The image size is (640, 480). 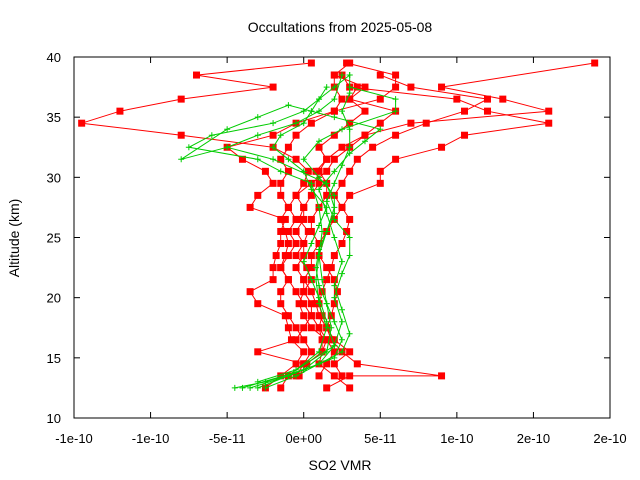 I want to click on x-tick-label: 2e-10, so click(x=609, y=438).